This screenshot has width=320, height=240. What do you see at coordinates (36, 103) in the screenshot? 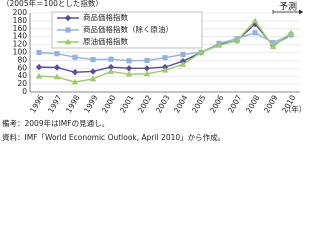
I see `x-tick-label: 1996` at bounding box center [36, 103].